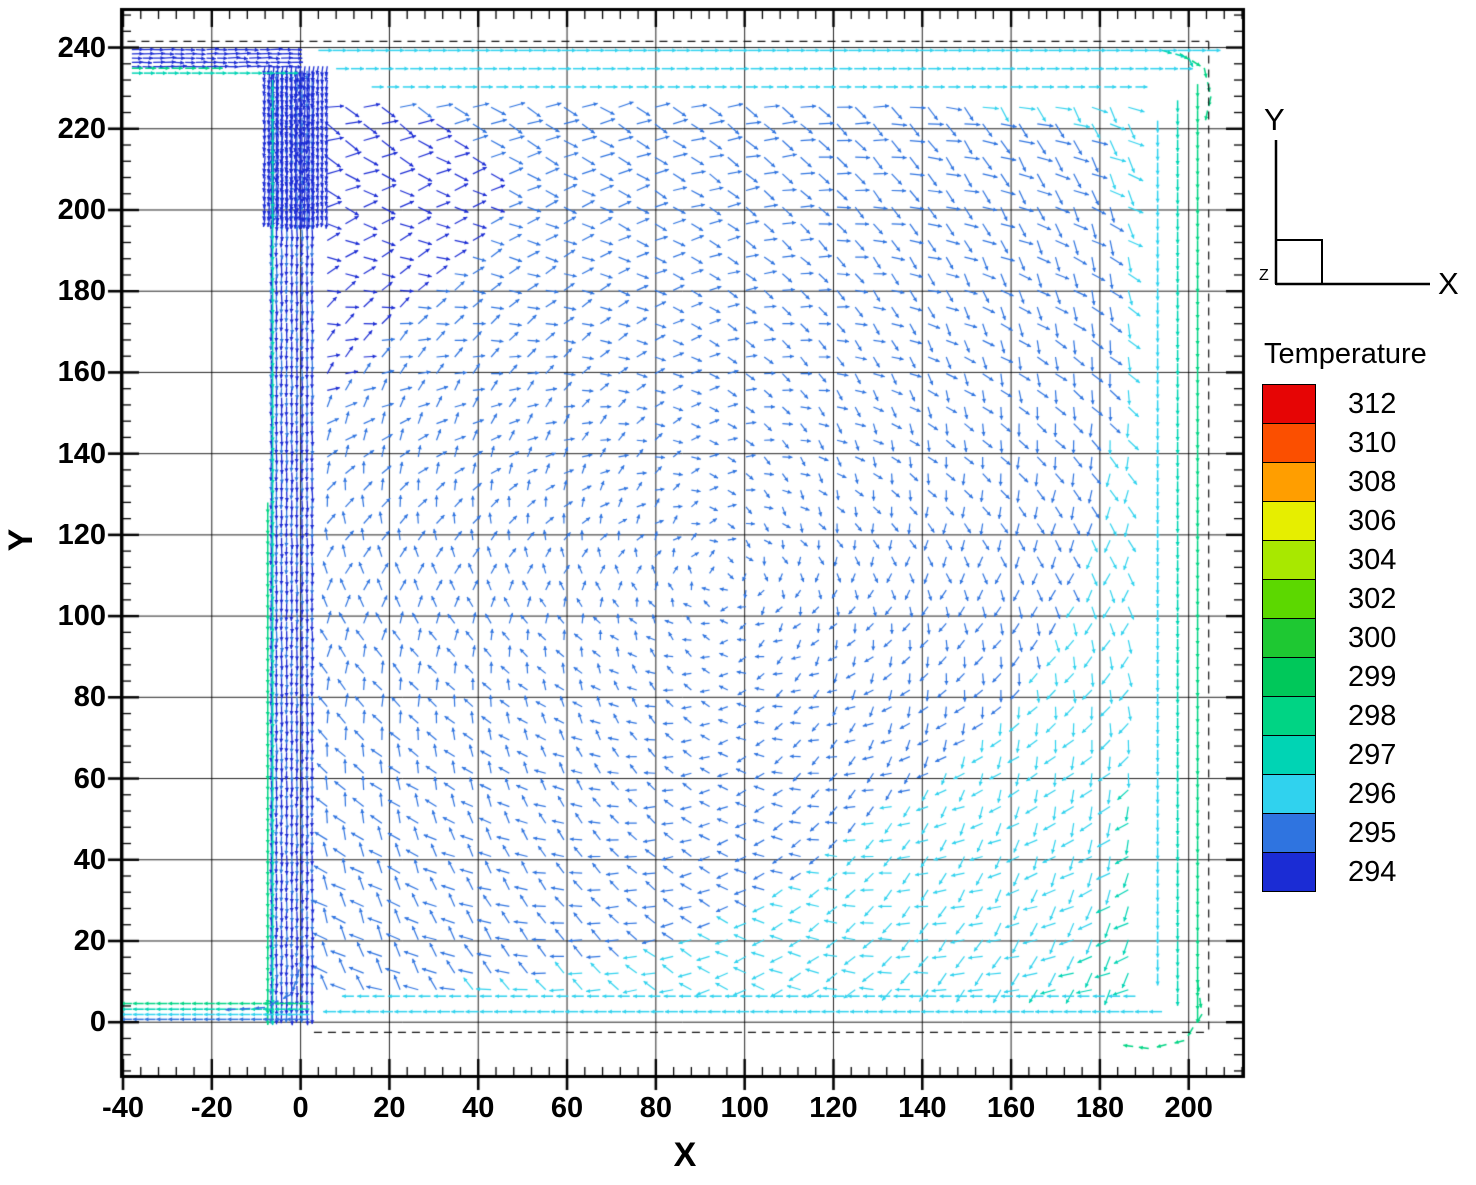 This screenshot has height=1185, width=1476. I want to click on y-tick-label: 140, so click(81, 453).